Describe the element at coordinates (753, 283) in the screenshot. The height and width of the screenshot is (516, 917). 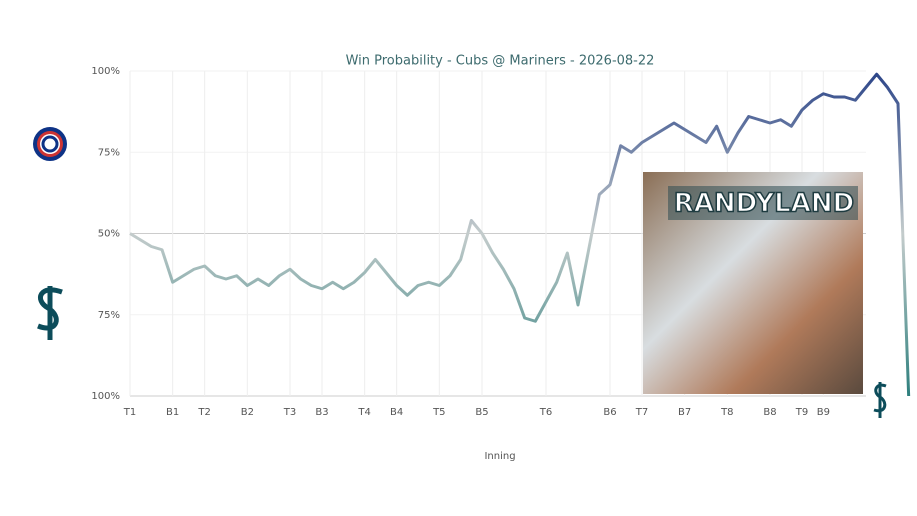
I see `overlay-photo: RANDYLAND` at that location.